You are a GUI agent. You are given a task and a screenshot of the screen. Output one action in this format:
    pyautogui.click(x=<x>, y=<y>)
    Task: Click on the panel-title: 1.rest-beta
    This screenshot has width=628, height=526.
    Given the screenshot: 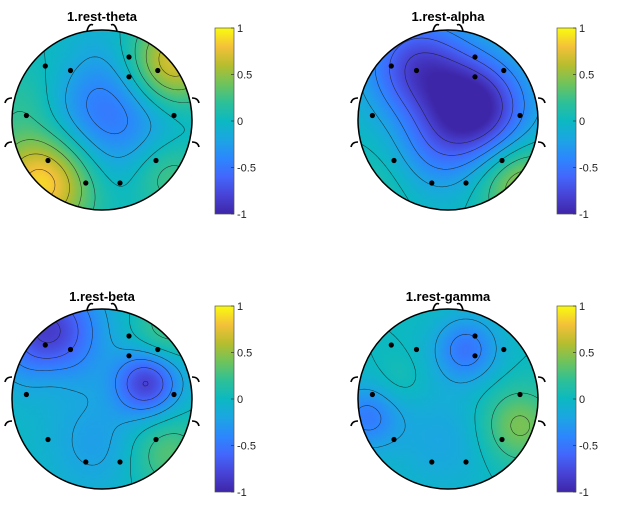 What is the action you would take?
    pyautogui.click(x=102, y=296)
    